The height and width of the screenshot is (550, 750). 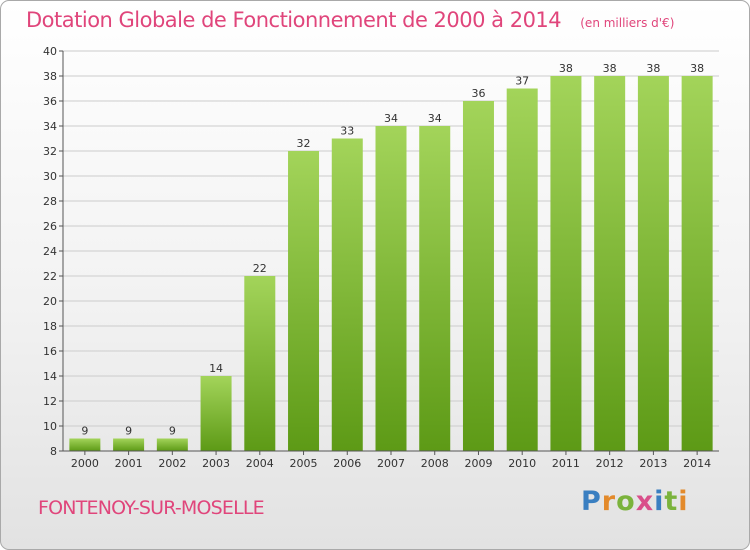 I want to click on logo-letter: t, so click(x=671, y=501).